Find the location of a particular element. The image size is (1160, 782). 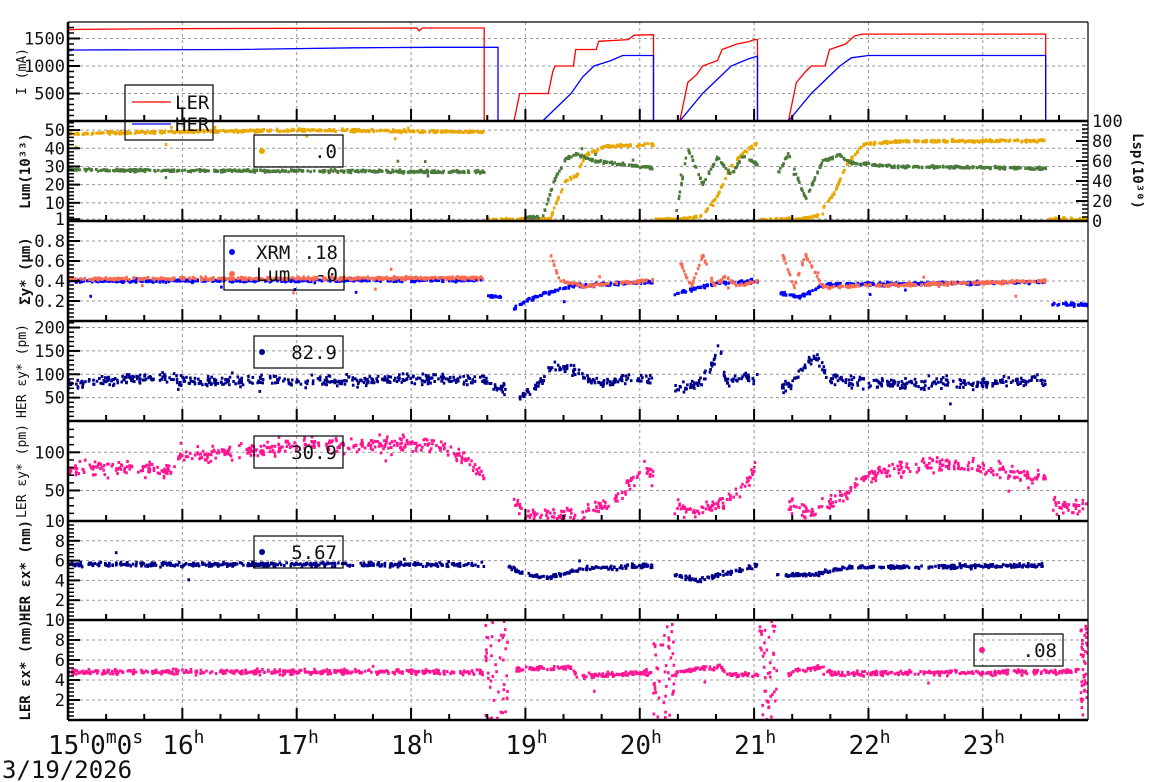

panel-her-emit-y-marks is located at coordinates (557, 375).